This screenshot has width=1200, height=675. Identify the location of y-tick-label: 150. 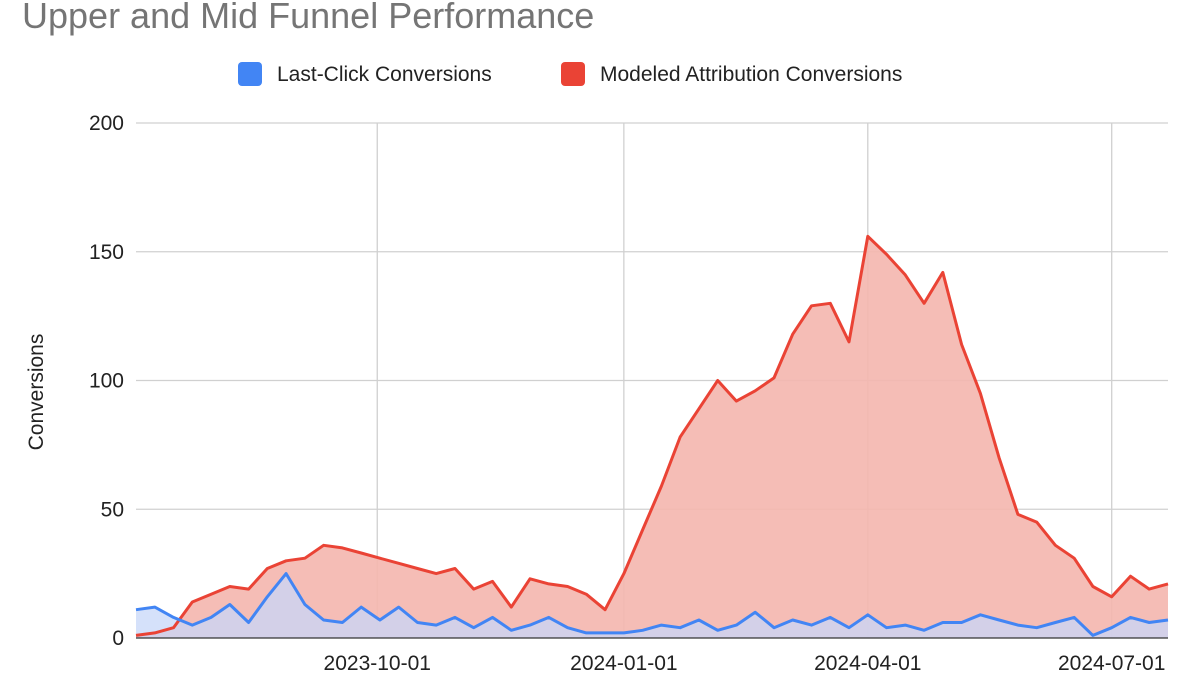
(106, 252).